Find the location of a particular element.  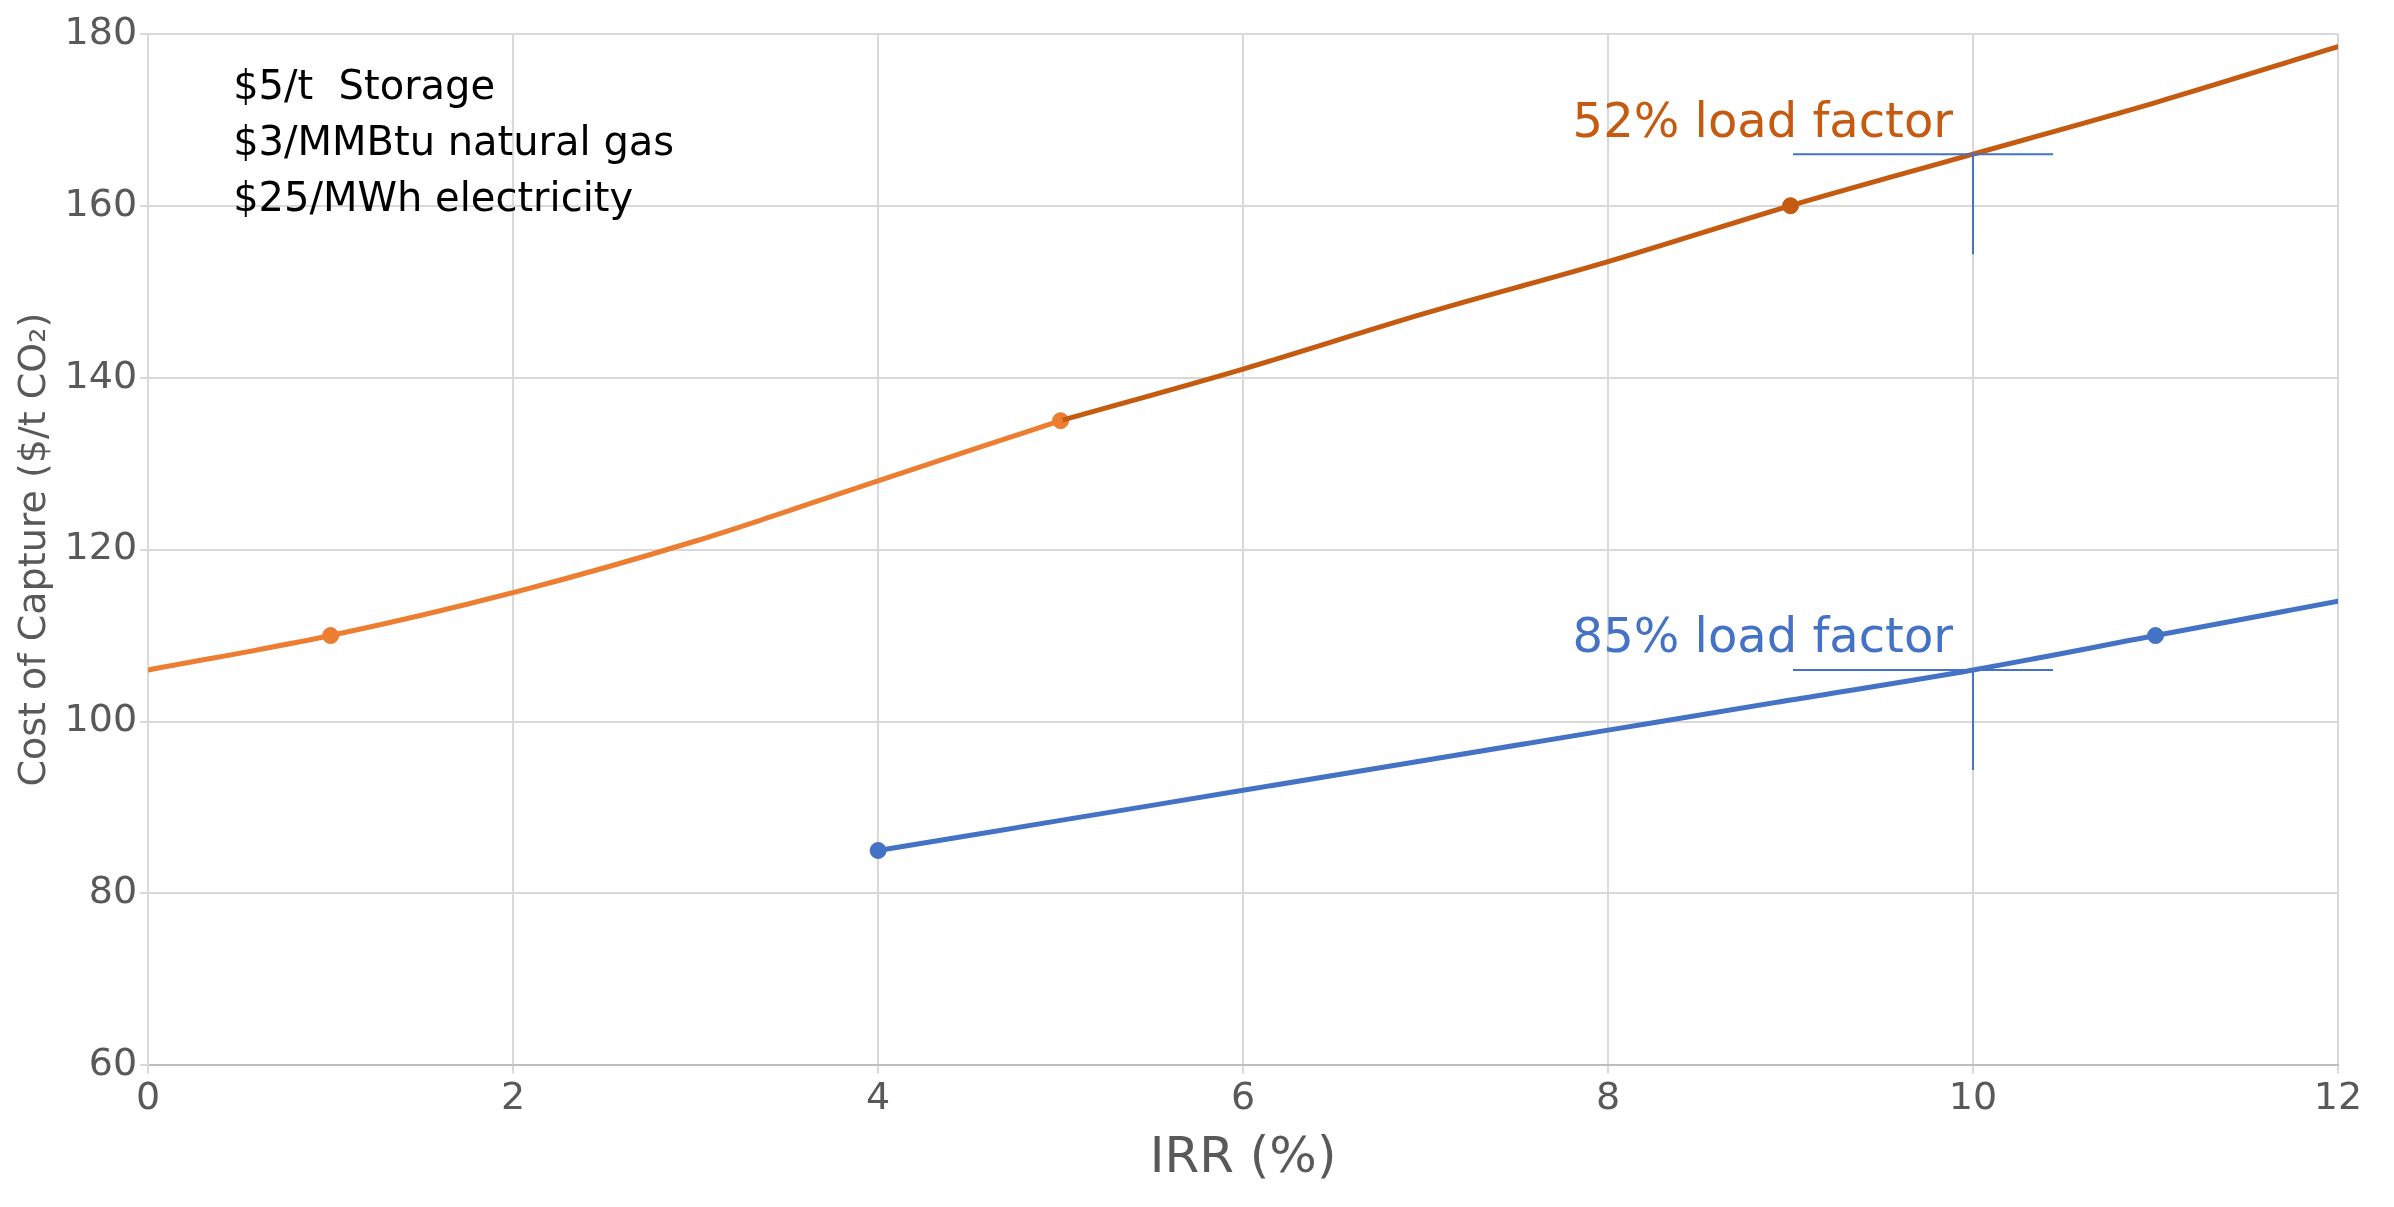

y-tick-label: 160 is located at coordinates (101, 202).